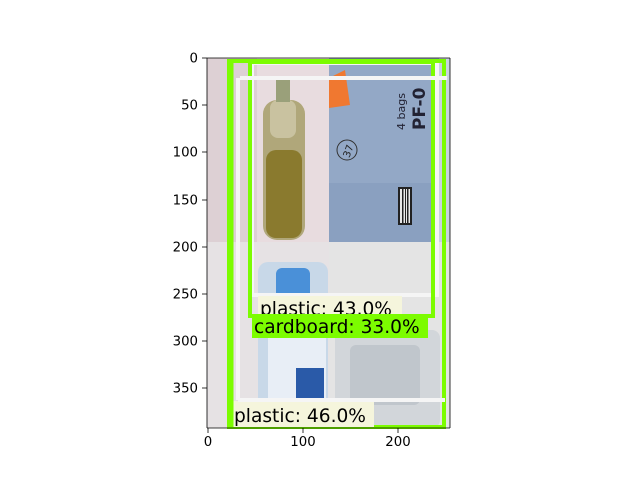  Describe the element at coordinates (208, 442) in the screenshot. I see `x-tick-label: 0` at that location.